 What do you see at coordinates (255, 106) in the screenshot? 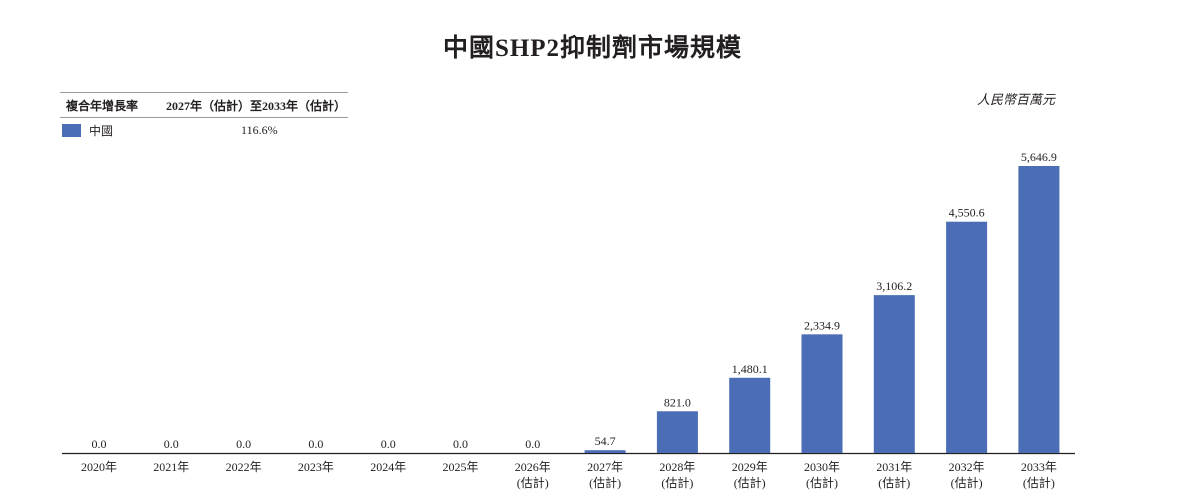
I see `cagr-header-period: 2027年（估計）至2033年（估計）` at bounding box center [255, 106].